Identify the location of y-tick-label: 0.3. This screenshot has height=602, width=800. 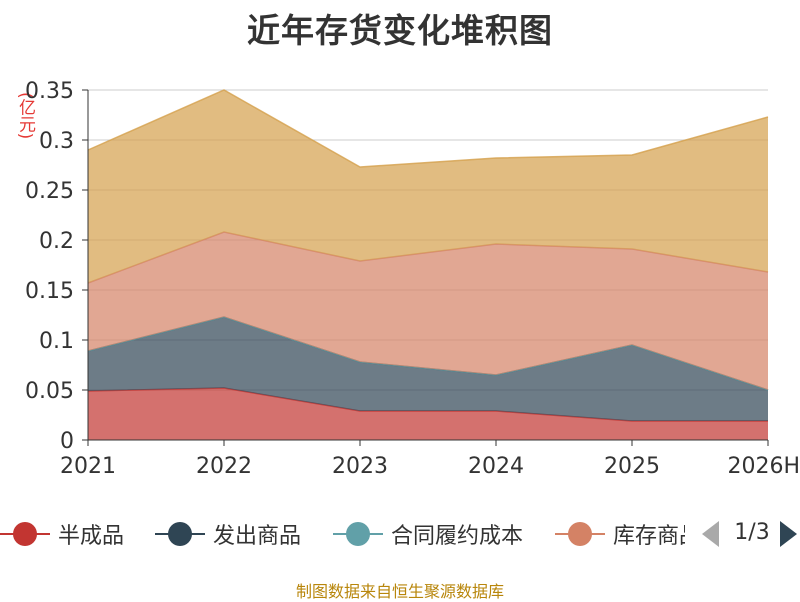
(56, 141).